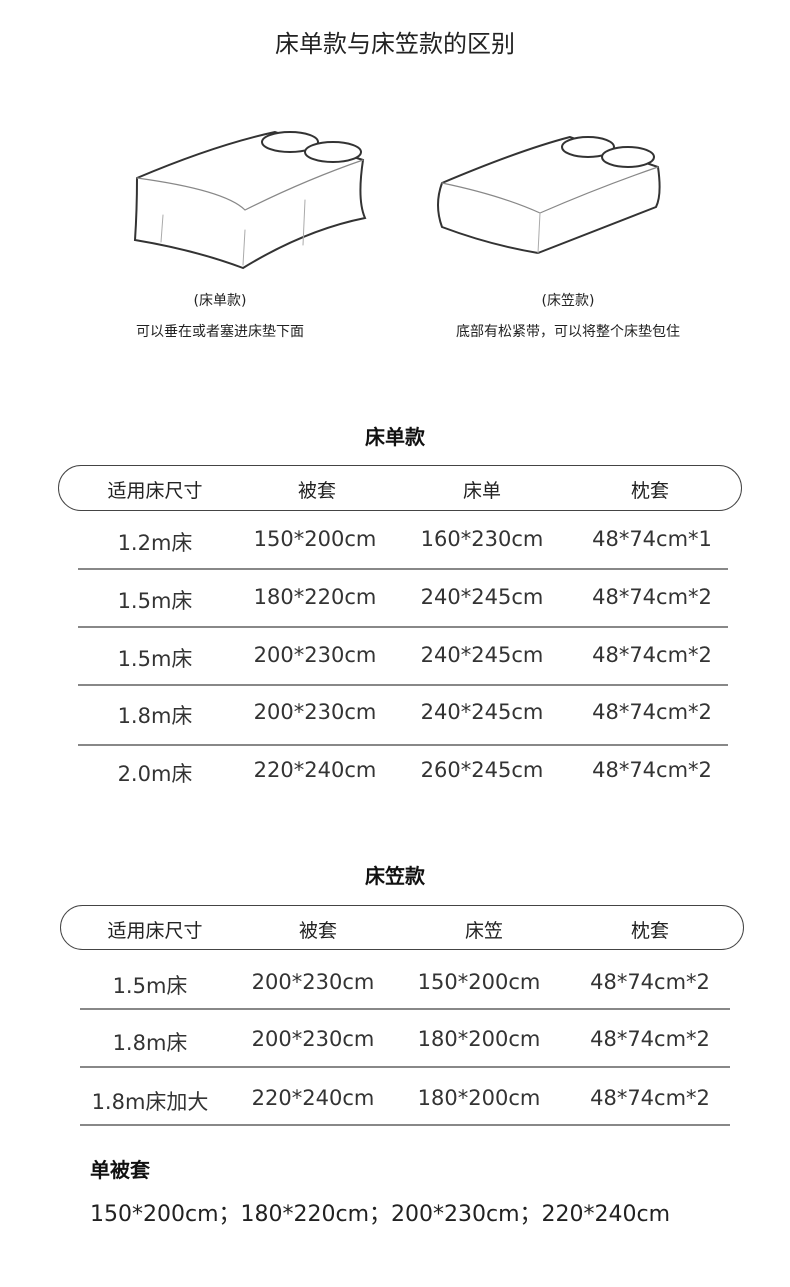 Image resolution: width=790 pixels, height=1287 pixels. I want to click on flat-sheet-description: 可以垂在或者塞进床垫下面, so click(220, 332).